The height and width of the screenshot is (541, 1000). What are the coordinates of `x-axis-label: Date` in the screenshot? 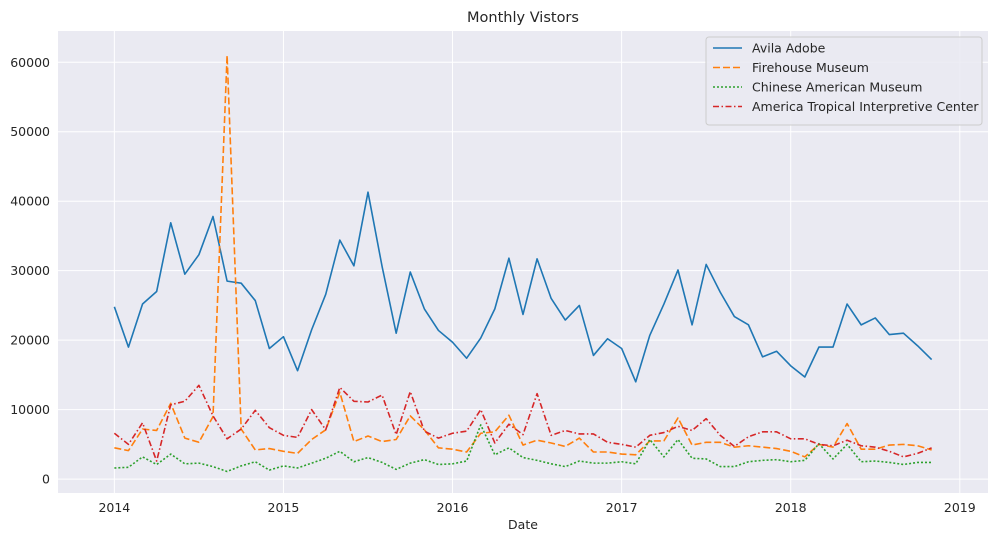 It's located at (523, 524).